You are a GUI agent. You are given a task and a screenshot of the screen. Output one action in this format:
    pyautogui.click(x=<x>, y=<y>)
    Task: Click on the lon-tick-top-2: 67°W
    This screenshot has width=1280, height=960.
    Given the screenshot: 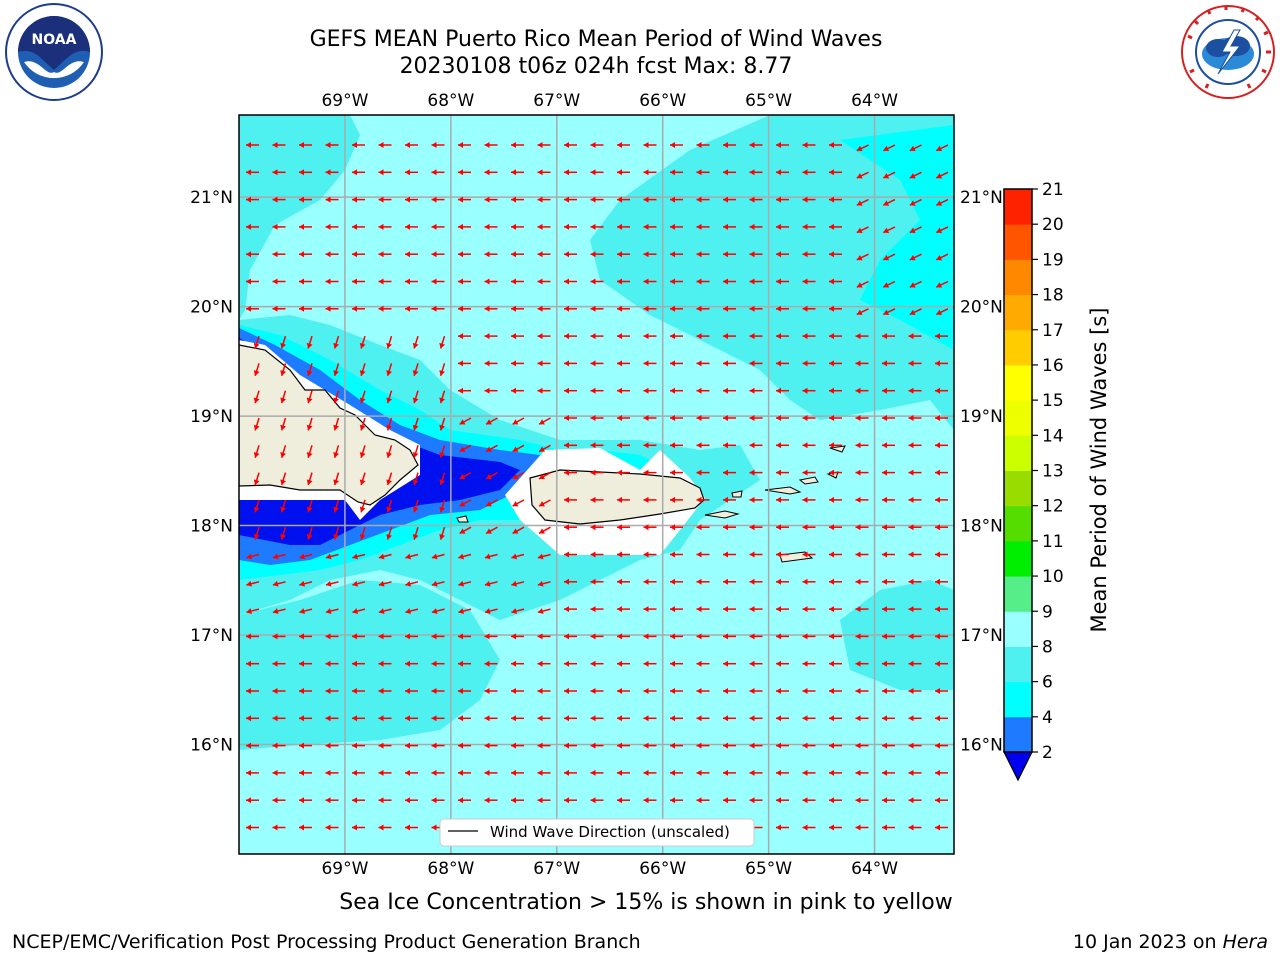 What is the action you would take?
    pyautogui.click(x=556, y=101)
    